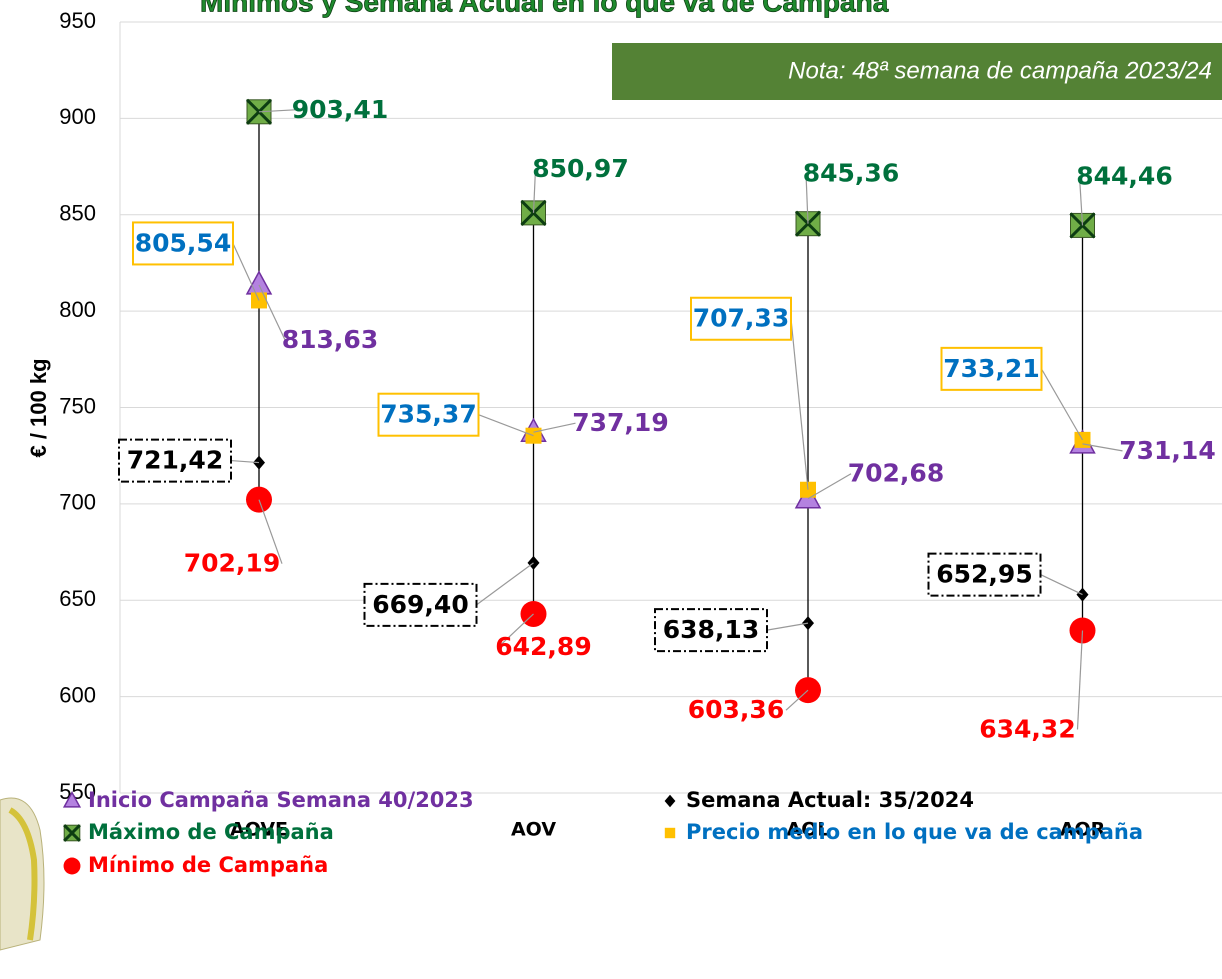 This screenshot has width=1222, height=979. I want to click on x-tick-label: AOV, so click(533, 830).